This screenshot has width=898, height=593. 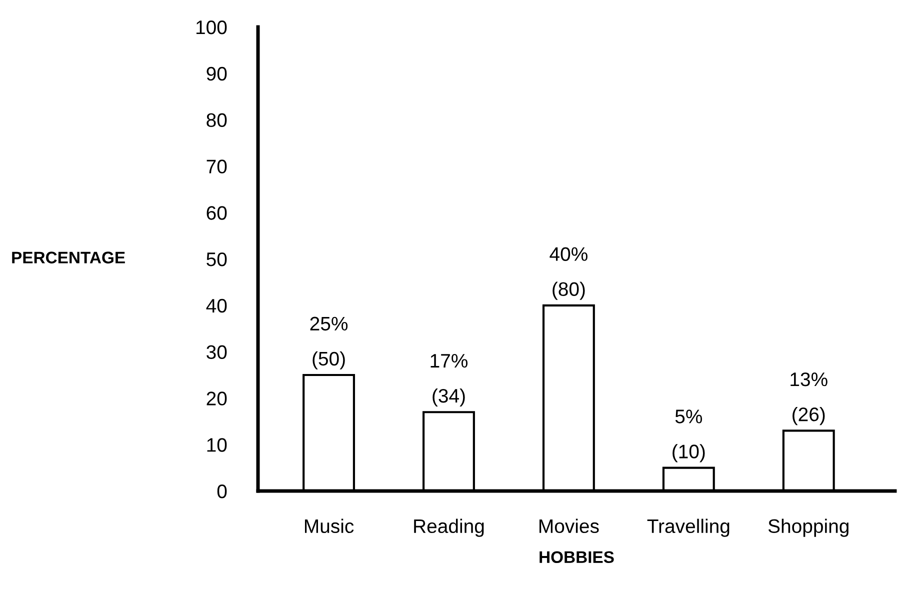 I want to click on y-tick-label: 50, so click(x=216, y=259).